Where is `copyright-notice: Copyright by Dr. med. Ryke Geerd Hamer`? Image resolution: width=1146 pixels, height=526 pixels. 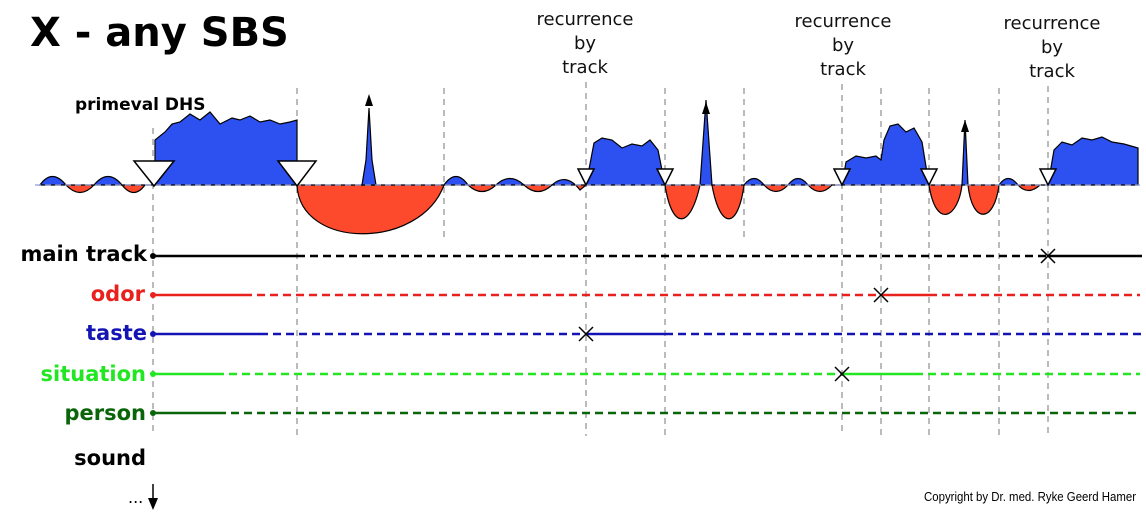 copyright-notice: Copyright by Dr. med. Ryke Geerd Hamer is located at coordinates (1030, 497).